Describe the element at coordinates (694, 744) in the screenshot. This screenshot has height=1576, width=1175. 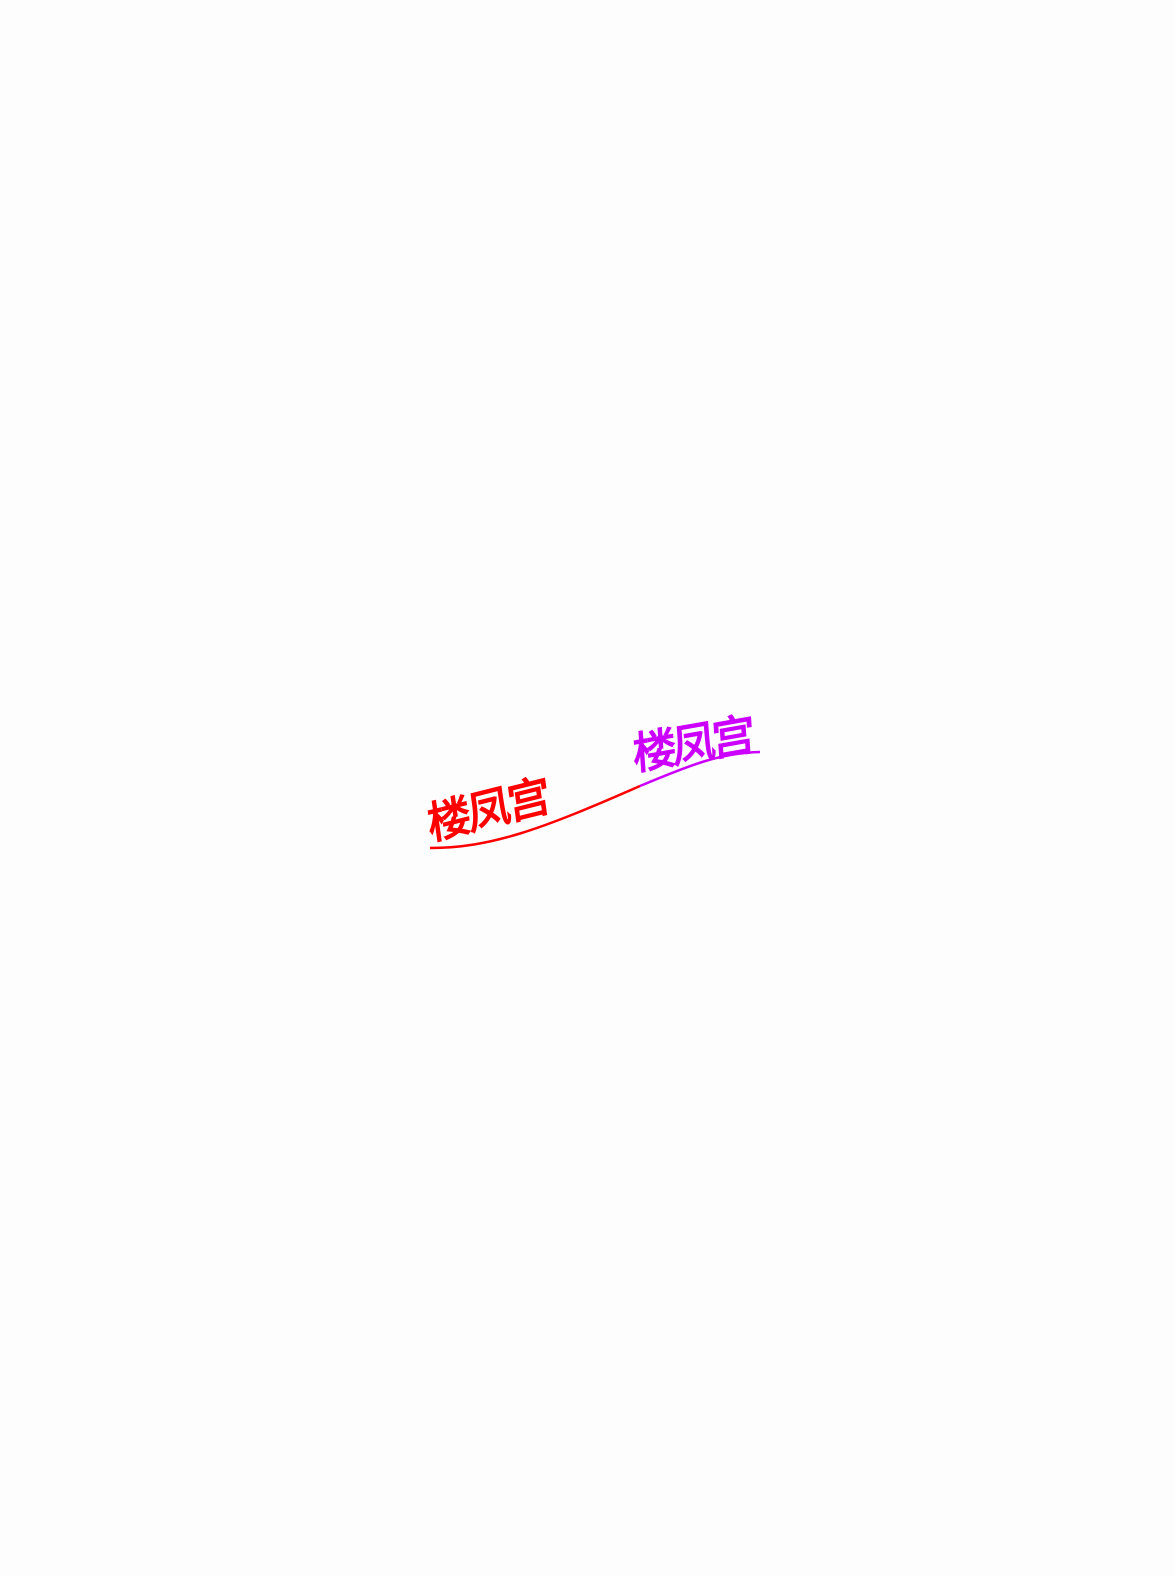
I see `logo-text-right: 楼凤宫` at that location.